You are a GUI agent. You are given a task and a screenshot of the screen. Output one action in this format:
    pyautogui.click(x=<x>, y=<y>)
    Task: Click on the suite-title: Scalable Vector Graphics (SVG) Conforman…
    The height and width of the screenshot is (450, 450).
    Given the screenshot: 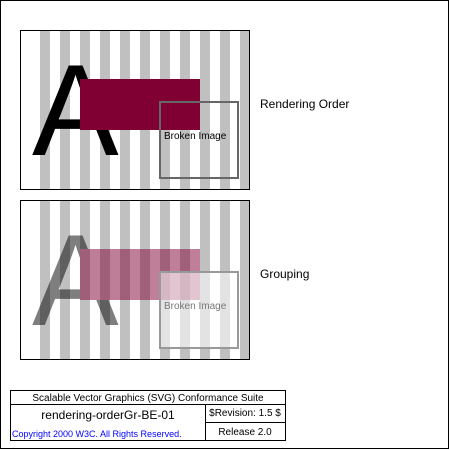 What is the action you would take?
    pyautogui.click(x=148, y=398)
    